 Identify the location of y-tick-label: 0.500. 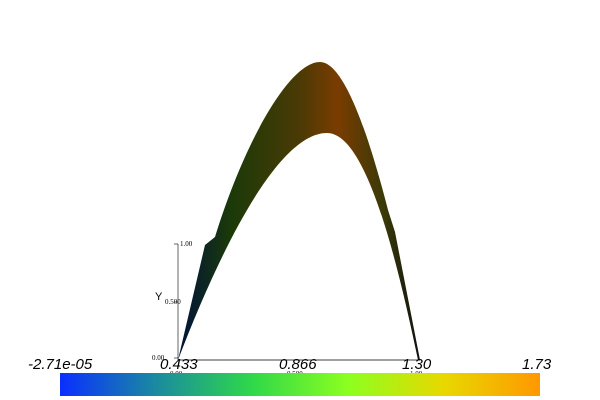
(173, 302).